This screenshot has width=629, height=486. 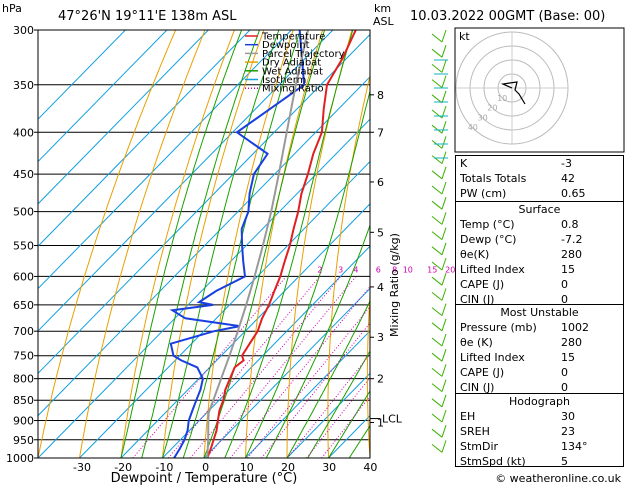 What do you see at coordinates (483, 193) in the screenshot?
I see `row-label: PW (cm)` at bounding box center [483, 193].